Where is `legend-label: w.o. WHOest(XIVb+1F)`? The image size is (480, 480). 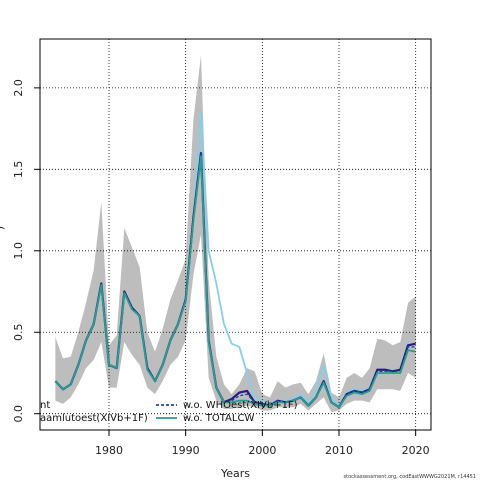 legend-label: w.o. WHOest(XIVb+1F) is located at coordinates (240, 405).